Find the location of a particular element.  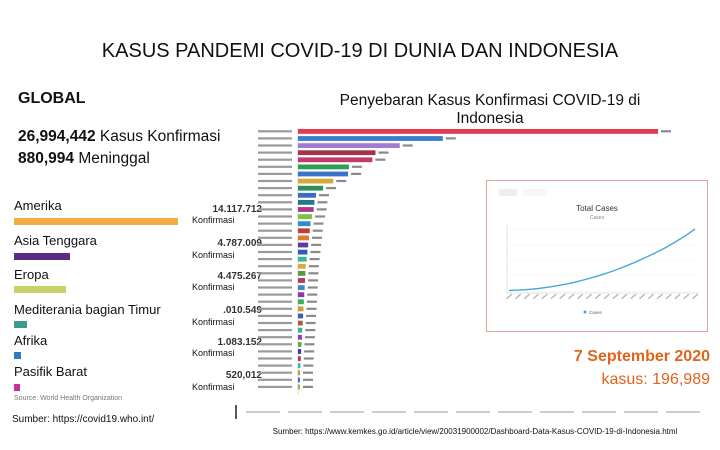

region-unit-pasifik-barat: Konfirmasi is located at coordinates (213, 387).